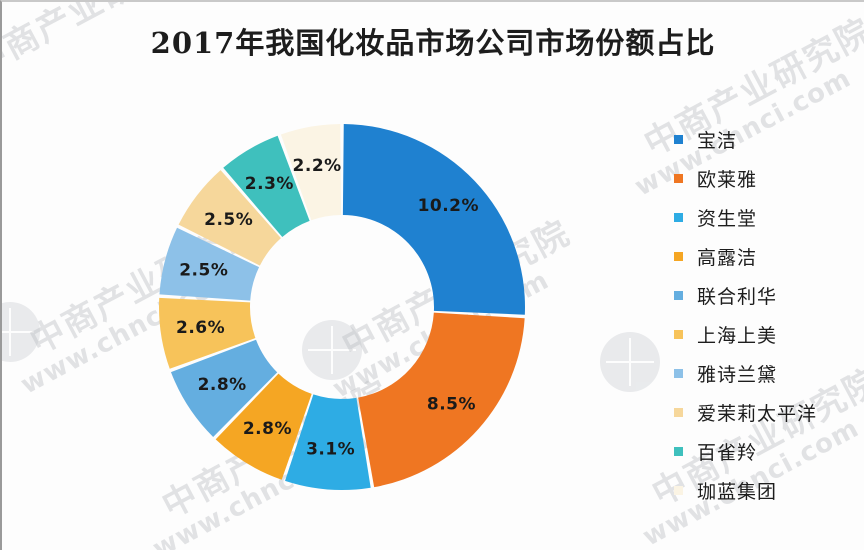  I want to click on legend-item-label: 资生堂, so click(727, 219).